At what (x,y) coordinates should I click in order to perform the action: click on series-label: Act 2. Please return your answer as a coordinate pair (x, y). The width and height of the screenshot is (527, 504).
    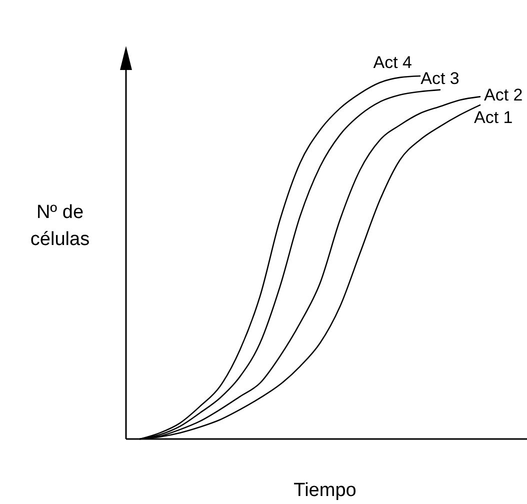
    Looking at the image, I should click on (503, 95).